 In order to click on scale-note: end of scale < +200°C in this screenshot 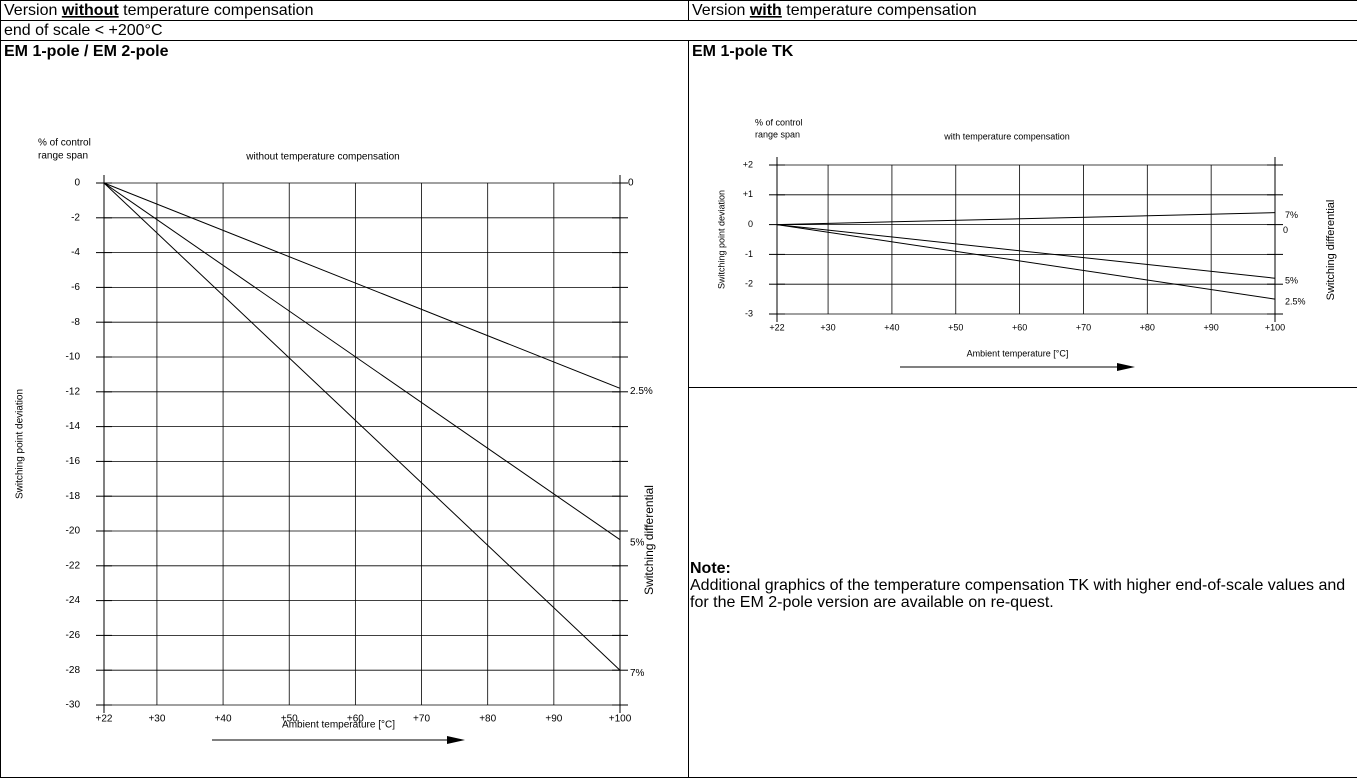, I will do `click(83, 30)`.